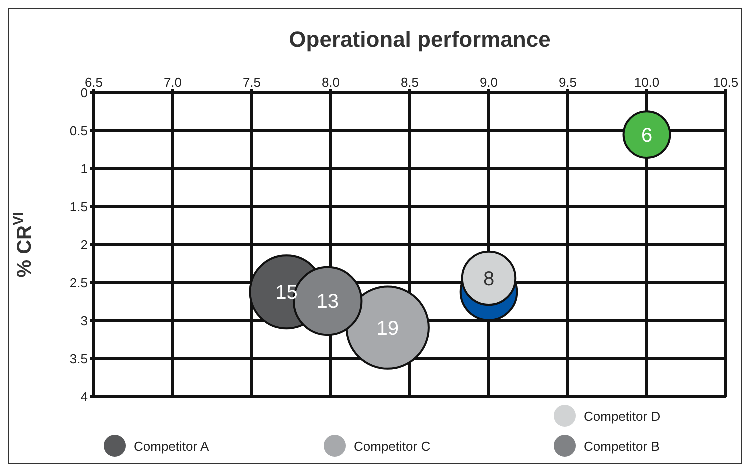 This screenshot has height=472, width=750. What do you see at coordinates (622, 446) in the screenshot?
I see `legend-label: Competitor B` at bounding box center [622, 446].